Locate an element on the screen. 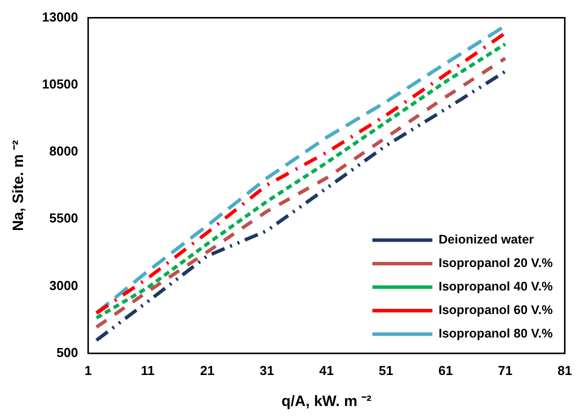  x-tick-label: 11 is located at coordinates (147, 370).